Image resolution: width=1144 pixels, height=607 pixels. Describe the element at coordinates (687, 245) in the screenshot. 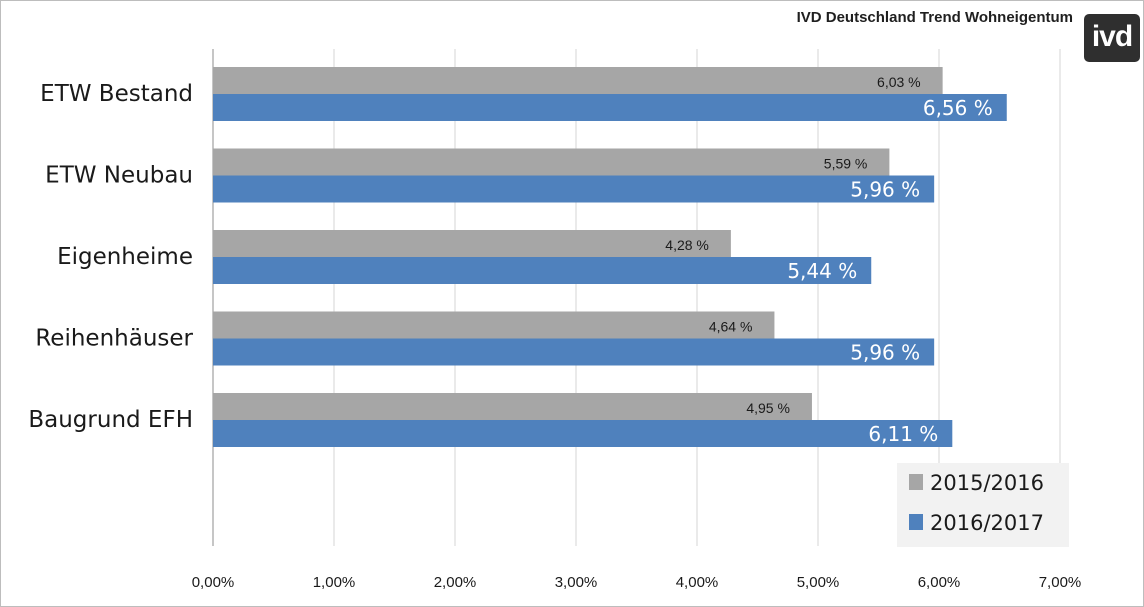

I see `data-label: 4,28 %` at that location.